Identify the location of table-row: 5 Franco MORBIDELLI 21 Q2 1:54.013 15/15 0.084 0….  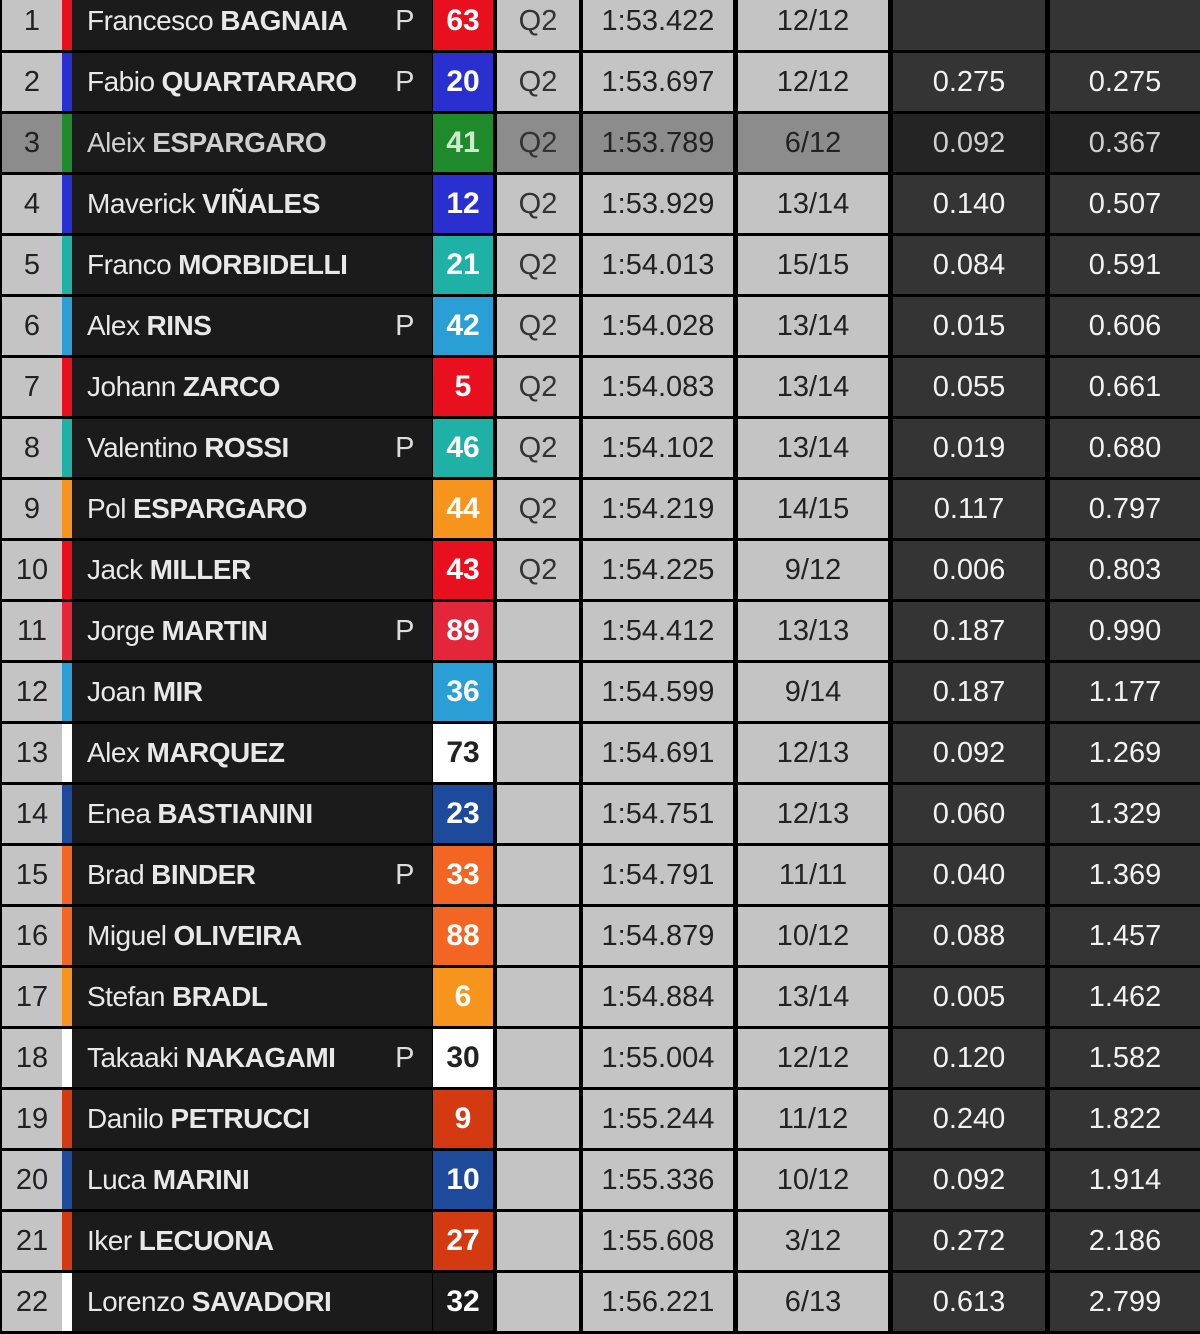
(600, 265).